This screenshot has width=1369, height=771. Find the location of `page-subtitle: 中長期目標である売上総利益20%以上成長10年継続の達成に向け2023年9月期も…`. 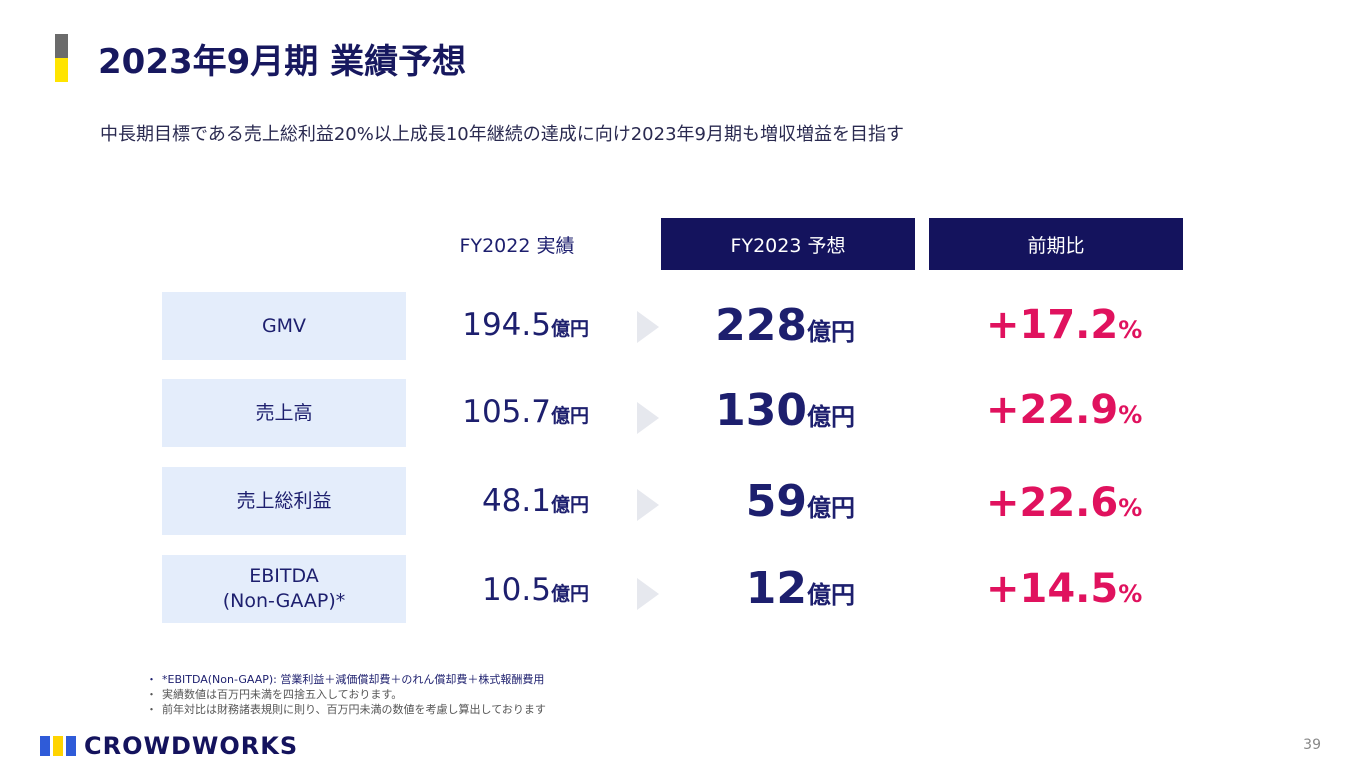

page-subtitle: 中長期目標である売上総利益20%以上成長10年継続の達成に向け2023年9月期も… is located at coordinates (502, 134).